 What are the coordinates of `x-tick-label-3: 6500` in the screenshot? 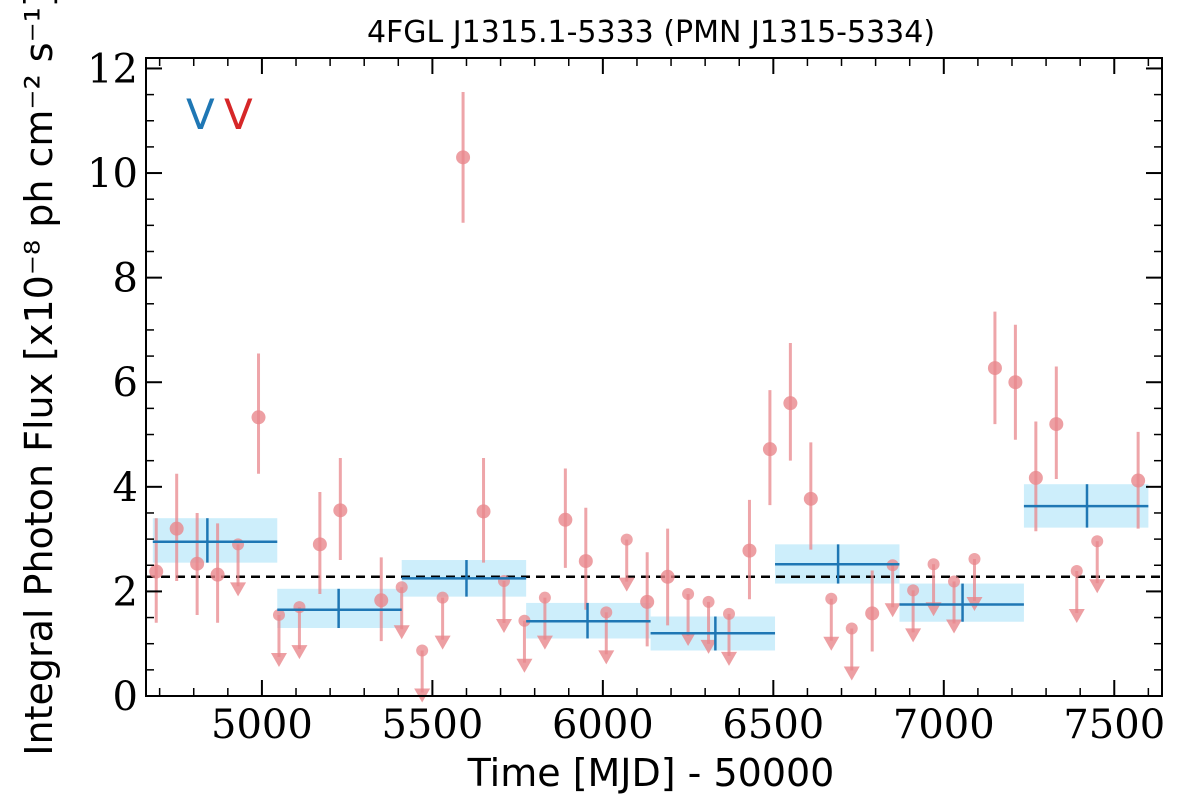 It's located at (773, 725).